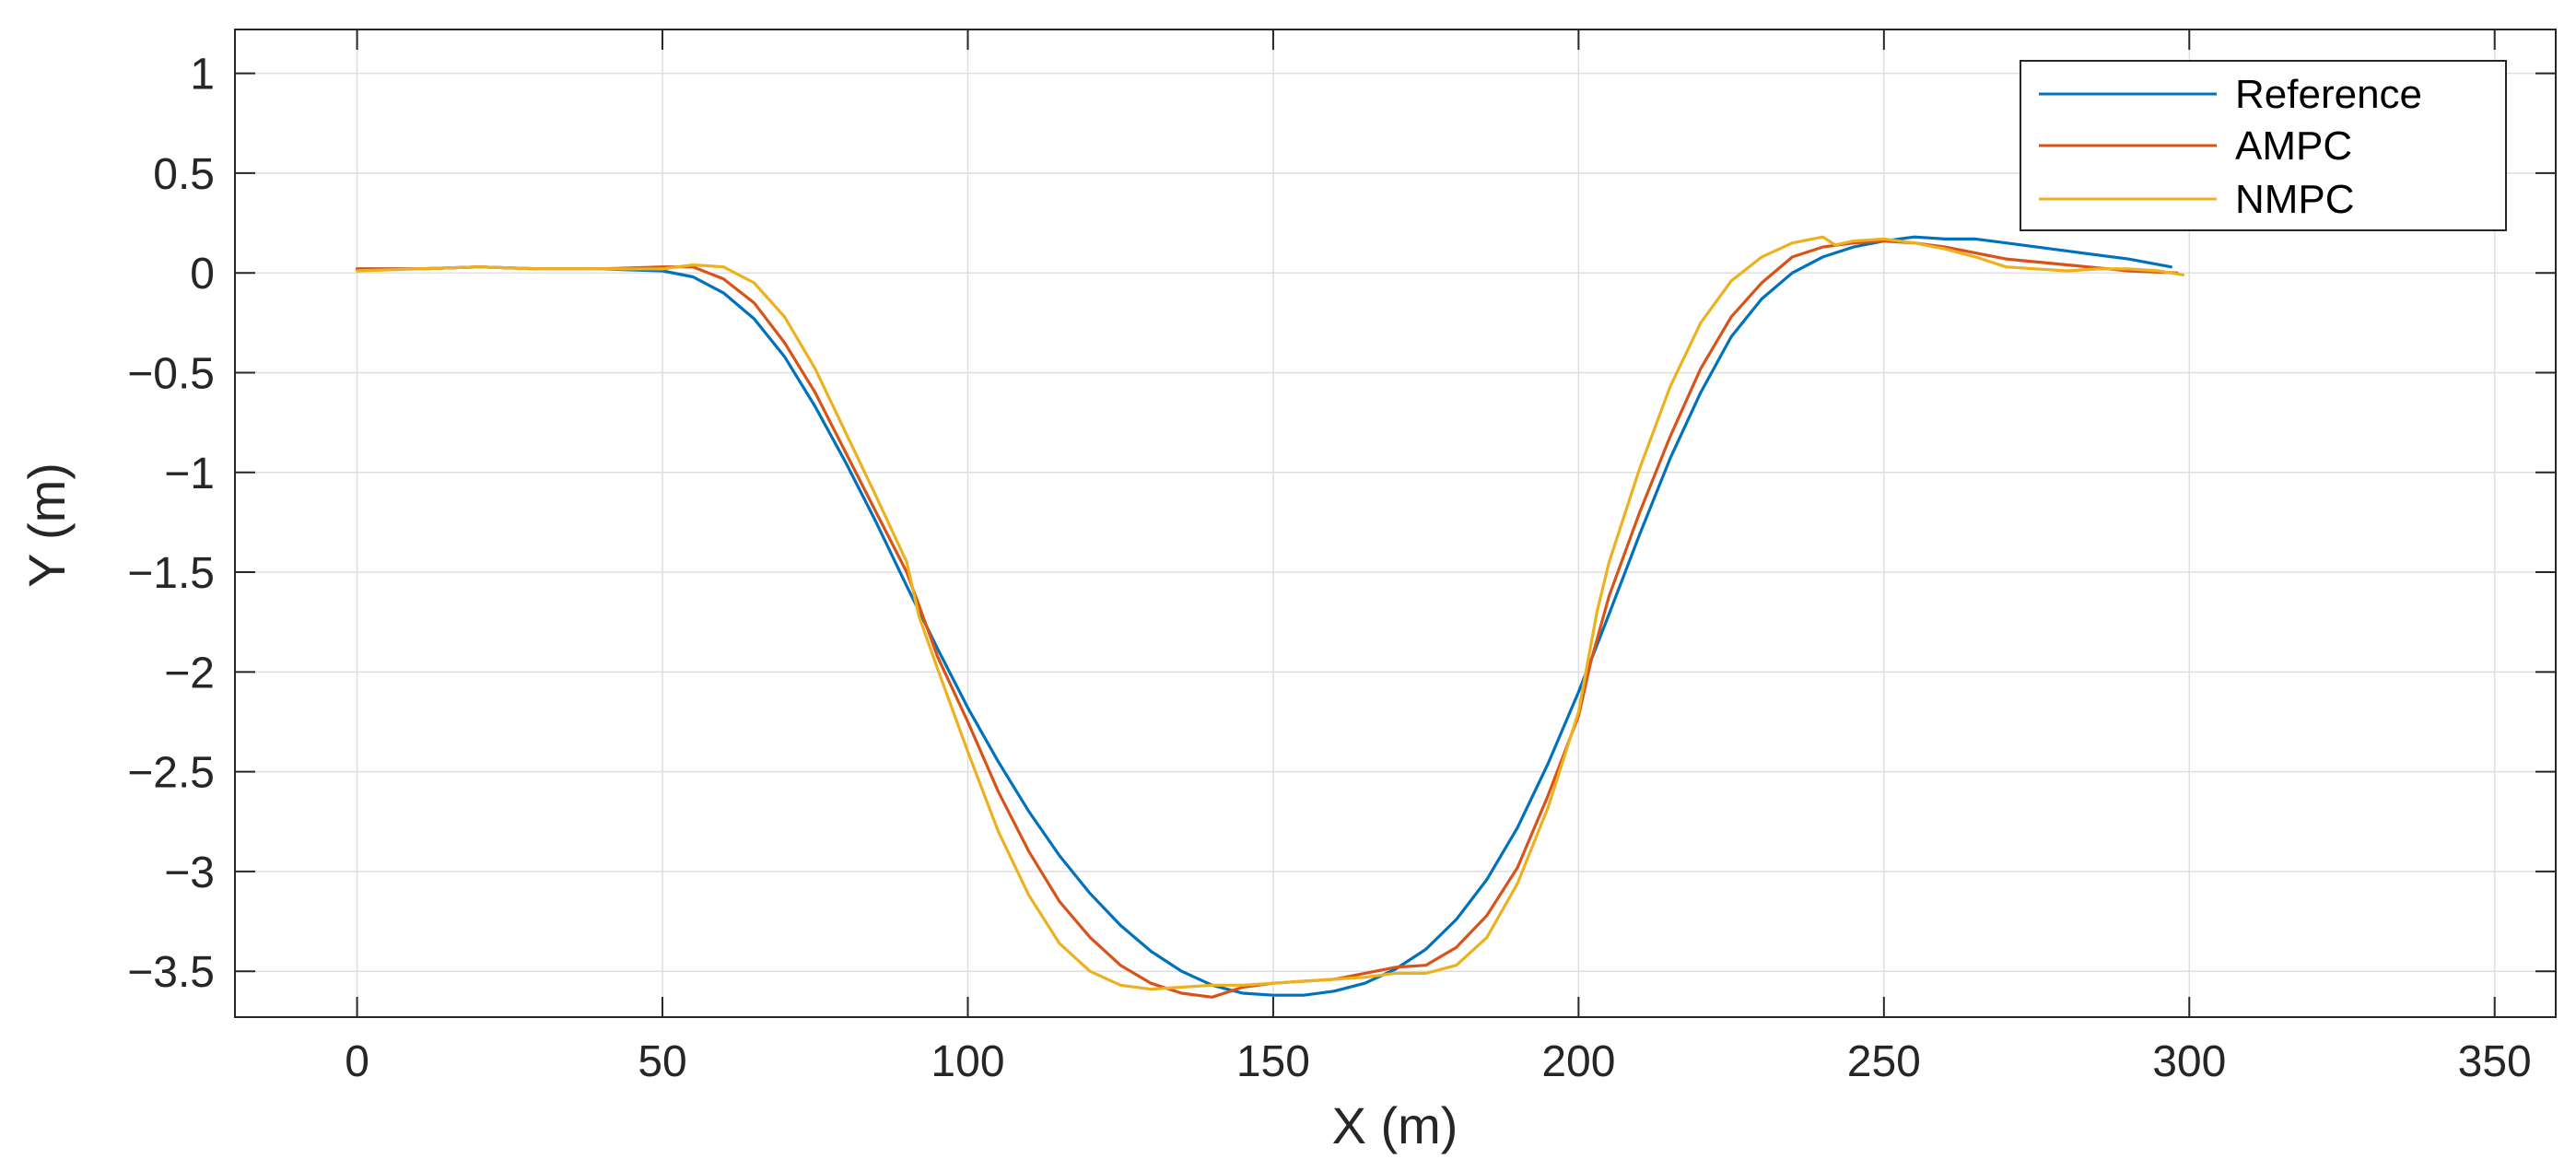  I want to click on x-tick-label: 200, so click(1578, 1061).